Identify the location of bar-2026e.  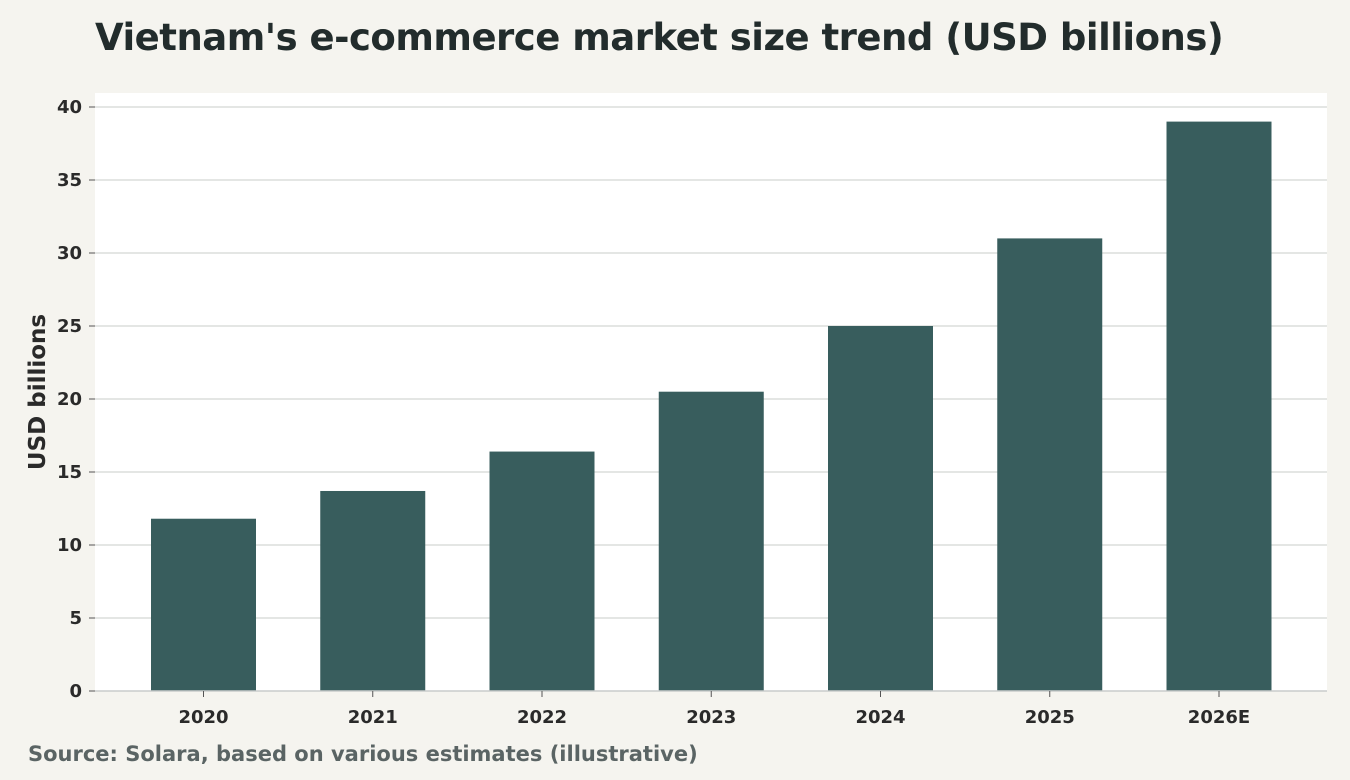
(1219, 406).